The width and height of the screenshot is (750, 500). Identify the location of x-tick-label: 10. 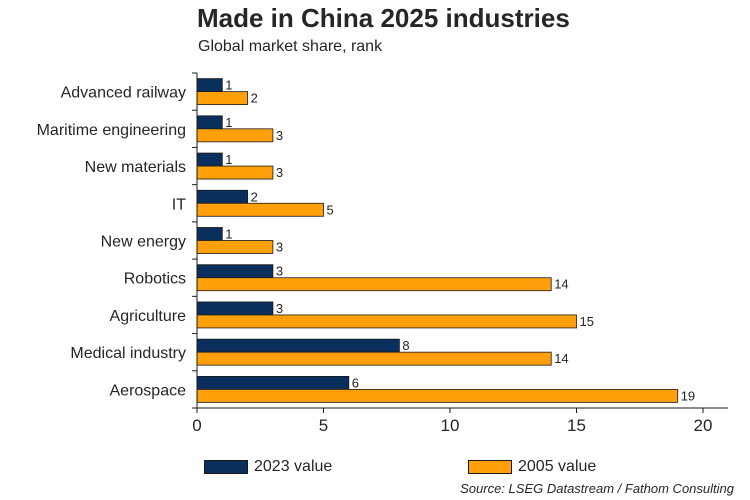
(450, 425).